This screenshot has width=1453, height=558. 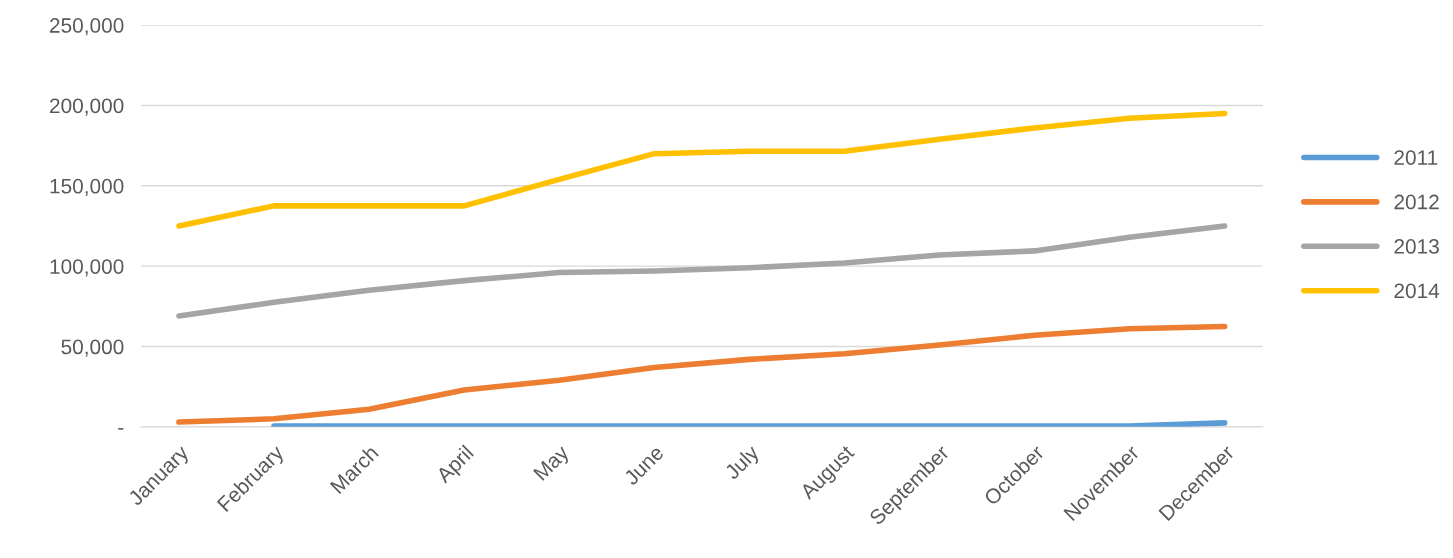 What do you see at coordinates (87, 27) in the screenshot?
I see `y-tick-label: 250,000` at bounding box center [87, 27].